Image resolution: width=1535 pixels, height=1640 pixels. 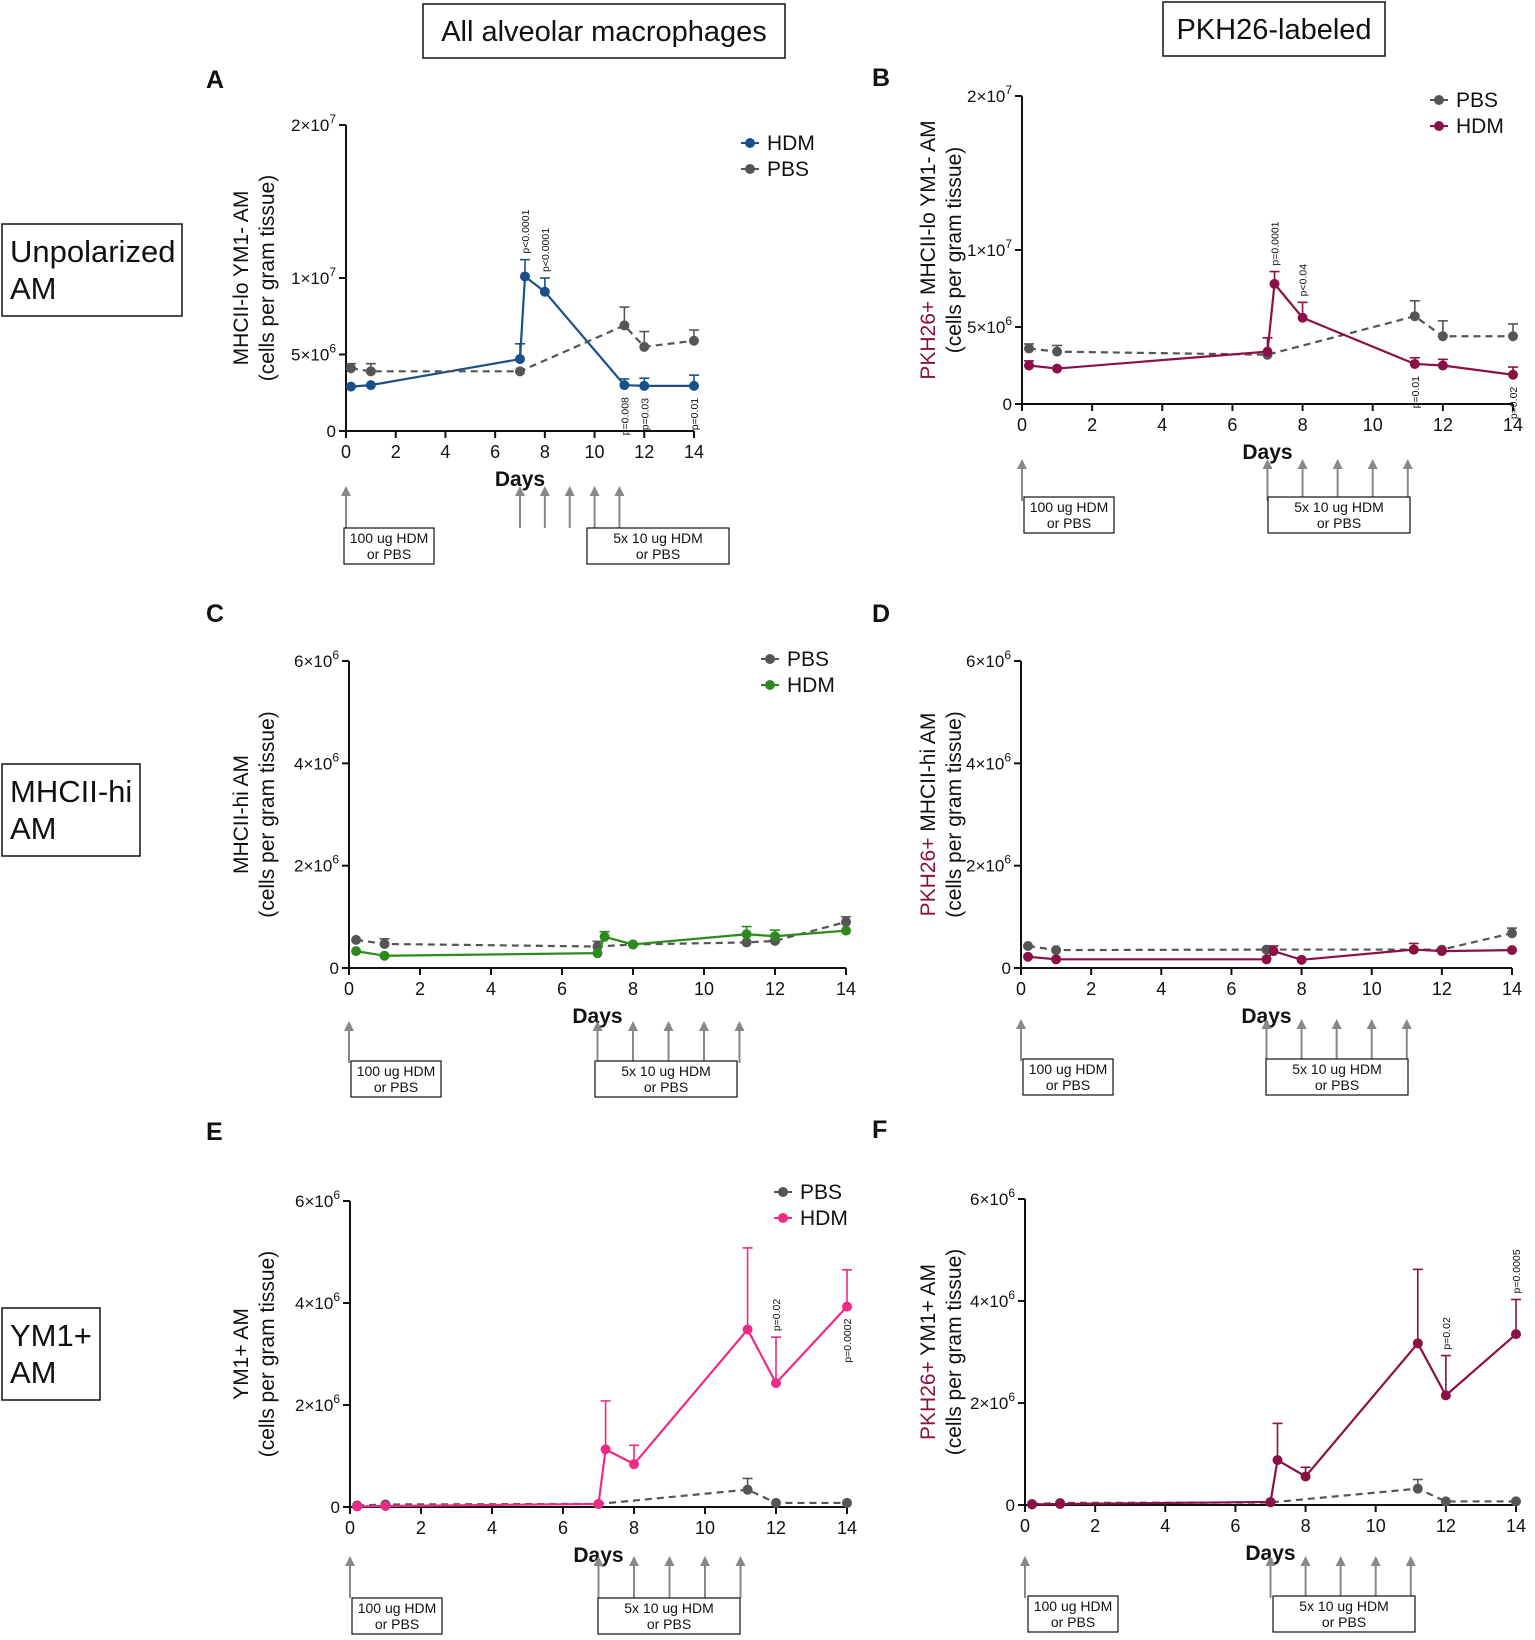 I want to click on y-tick-label-D: 0, so click(x=1006, y=968).